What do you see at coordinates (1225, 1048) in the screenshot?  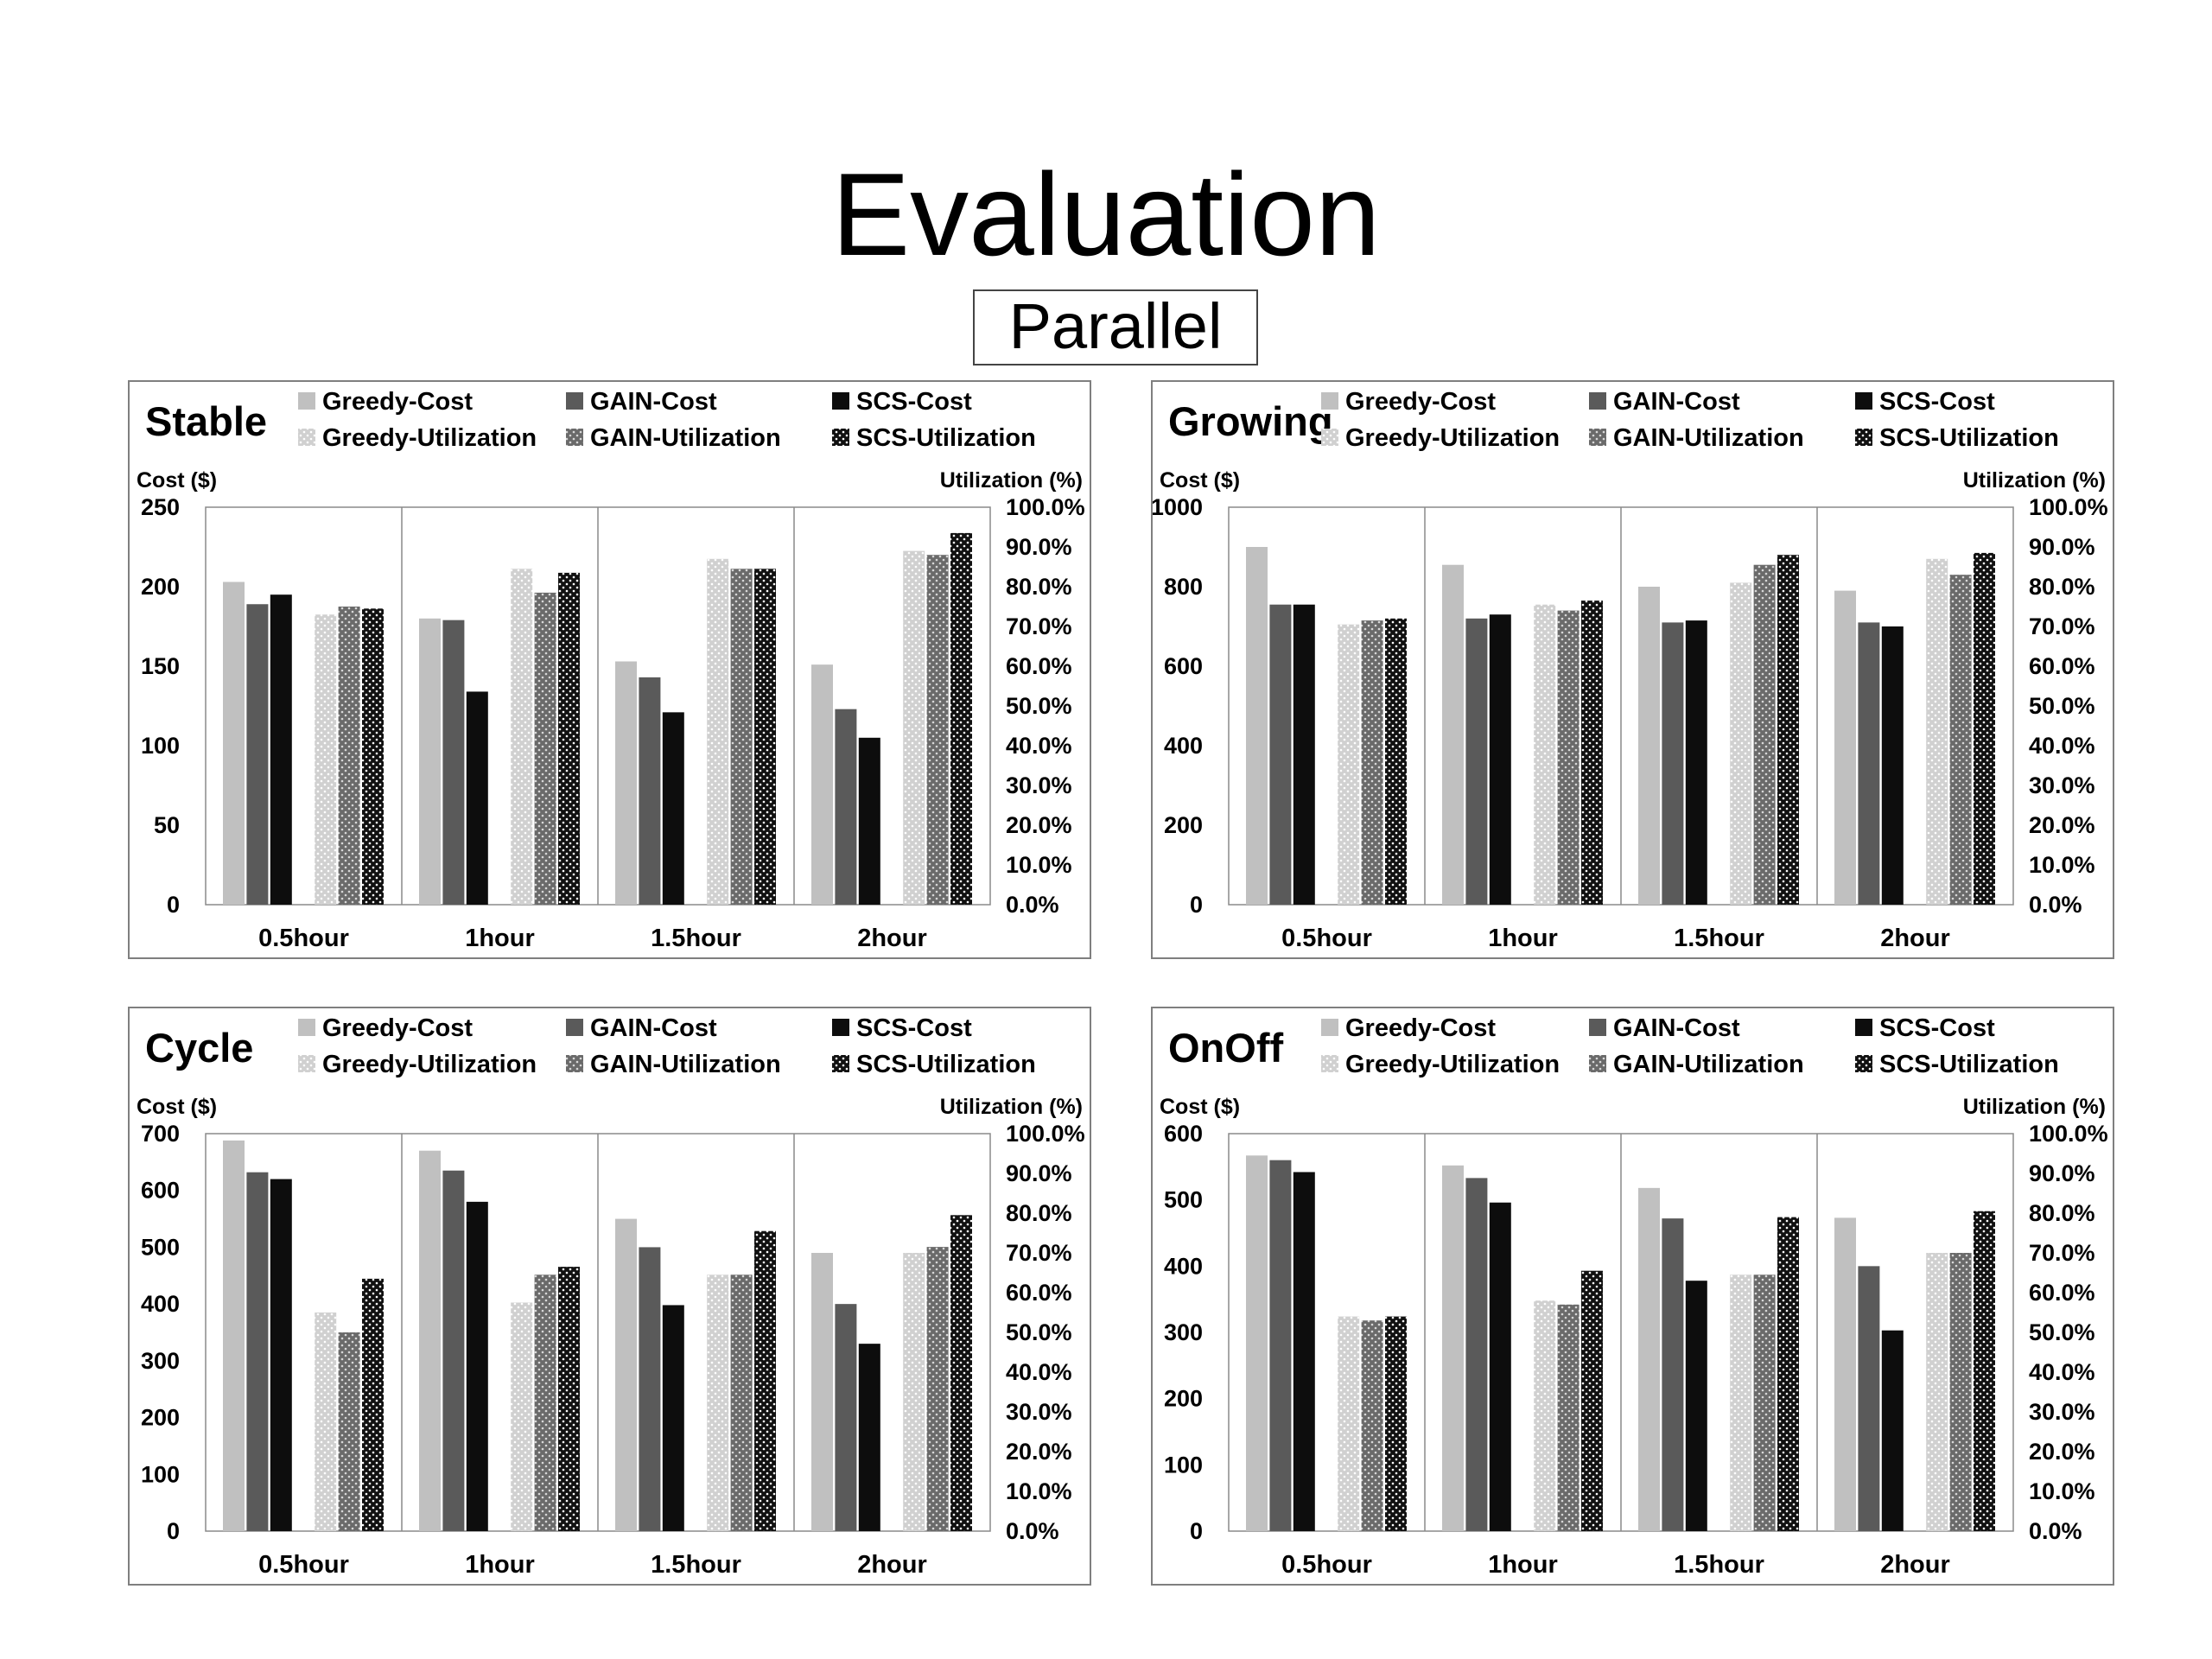 I see `chart-title: OnOff` at bounding box center [1225, 1048].